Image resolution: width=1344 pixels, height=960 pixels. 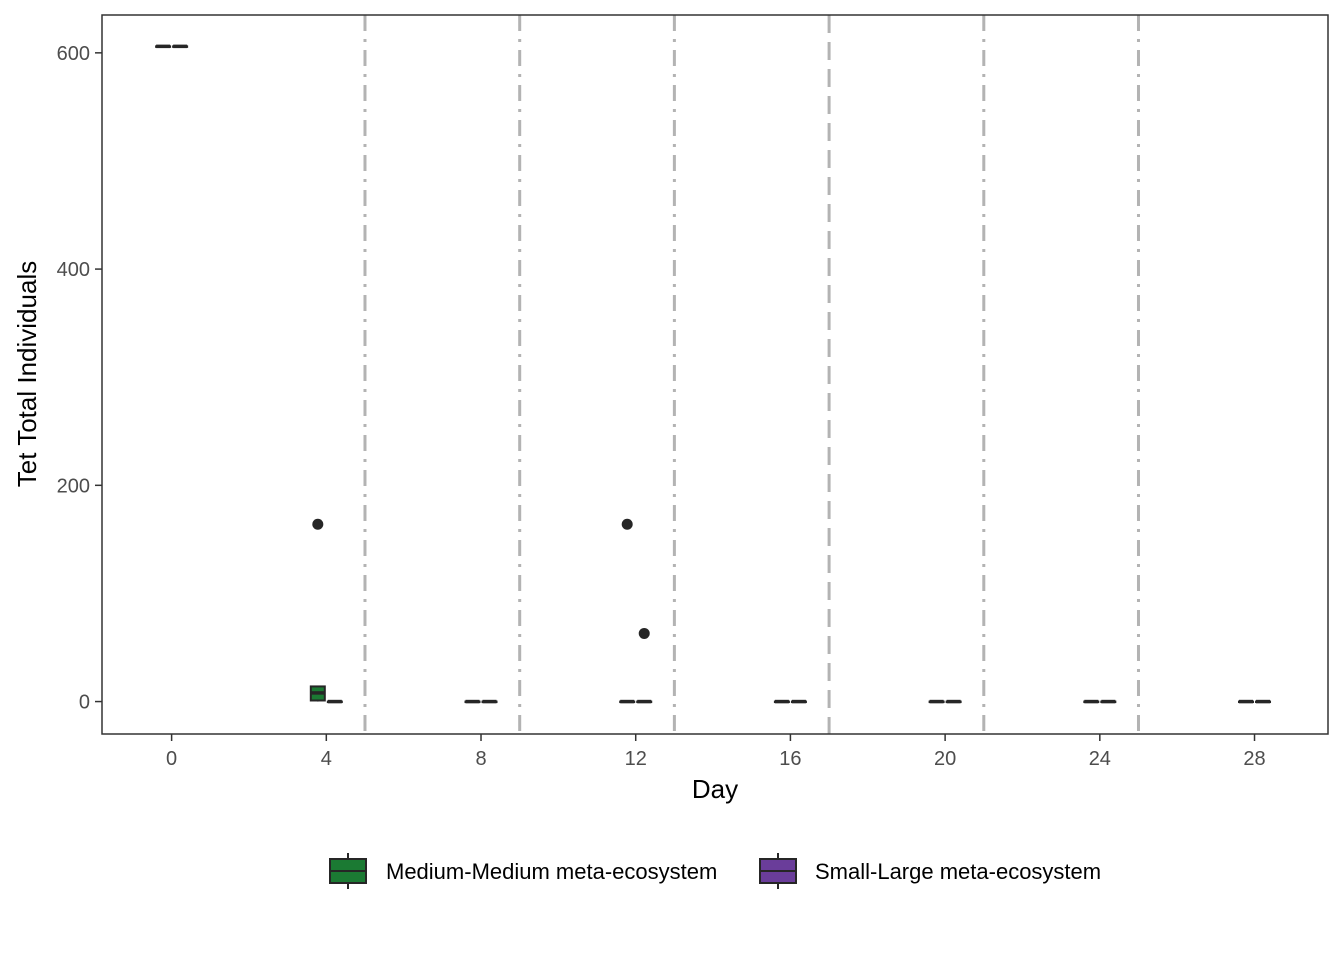 I want to click on x-tick-label: 8, so click(x=480, y=759).